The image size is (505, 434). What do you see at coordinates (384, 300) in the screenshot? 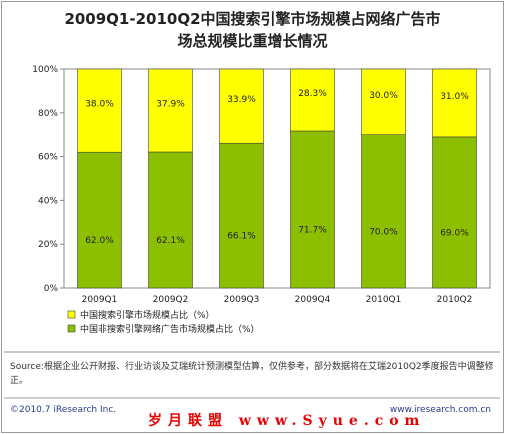
I see `x-tick-label: 2010Q1` at bounding box center [384, 300].